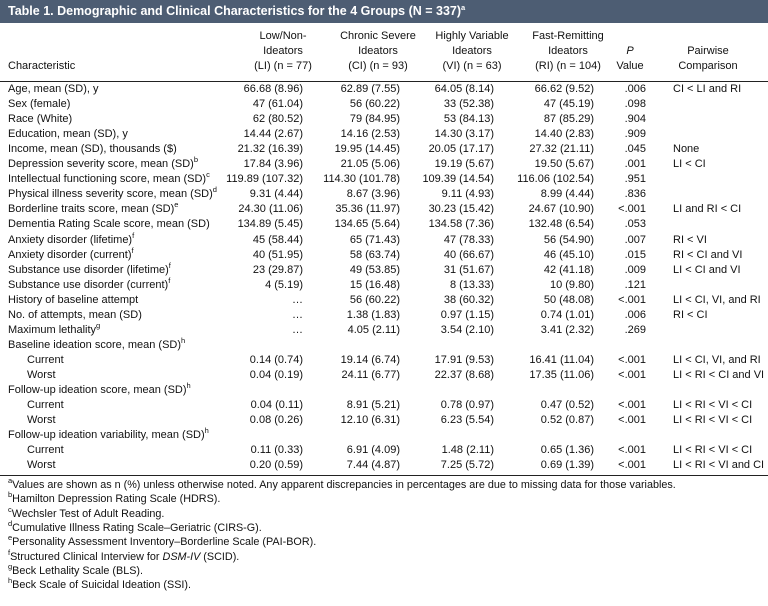 The image size is (768, 606). Describe the element at coordinates (109, 224) in the screenshot. I see `row-label: Dementia Rating Scale score, mean (SD)` at that location.